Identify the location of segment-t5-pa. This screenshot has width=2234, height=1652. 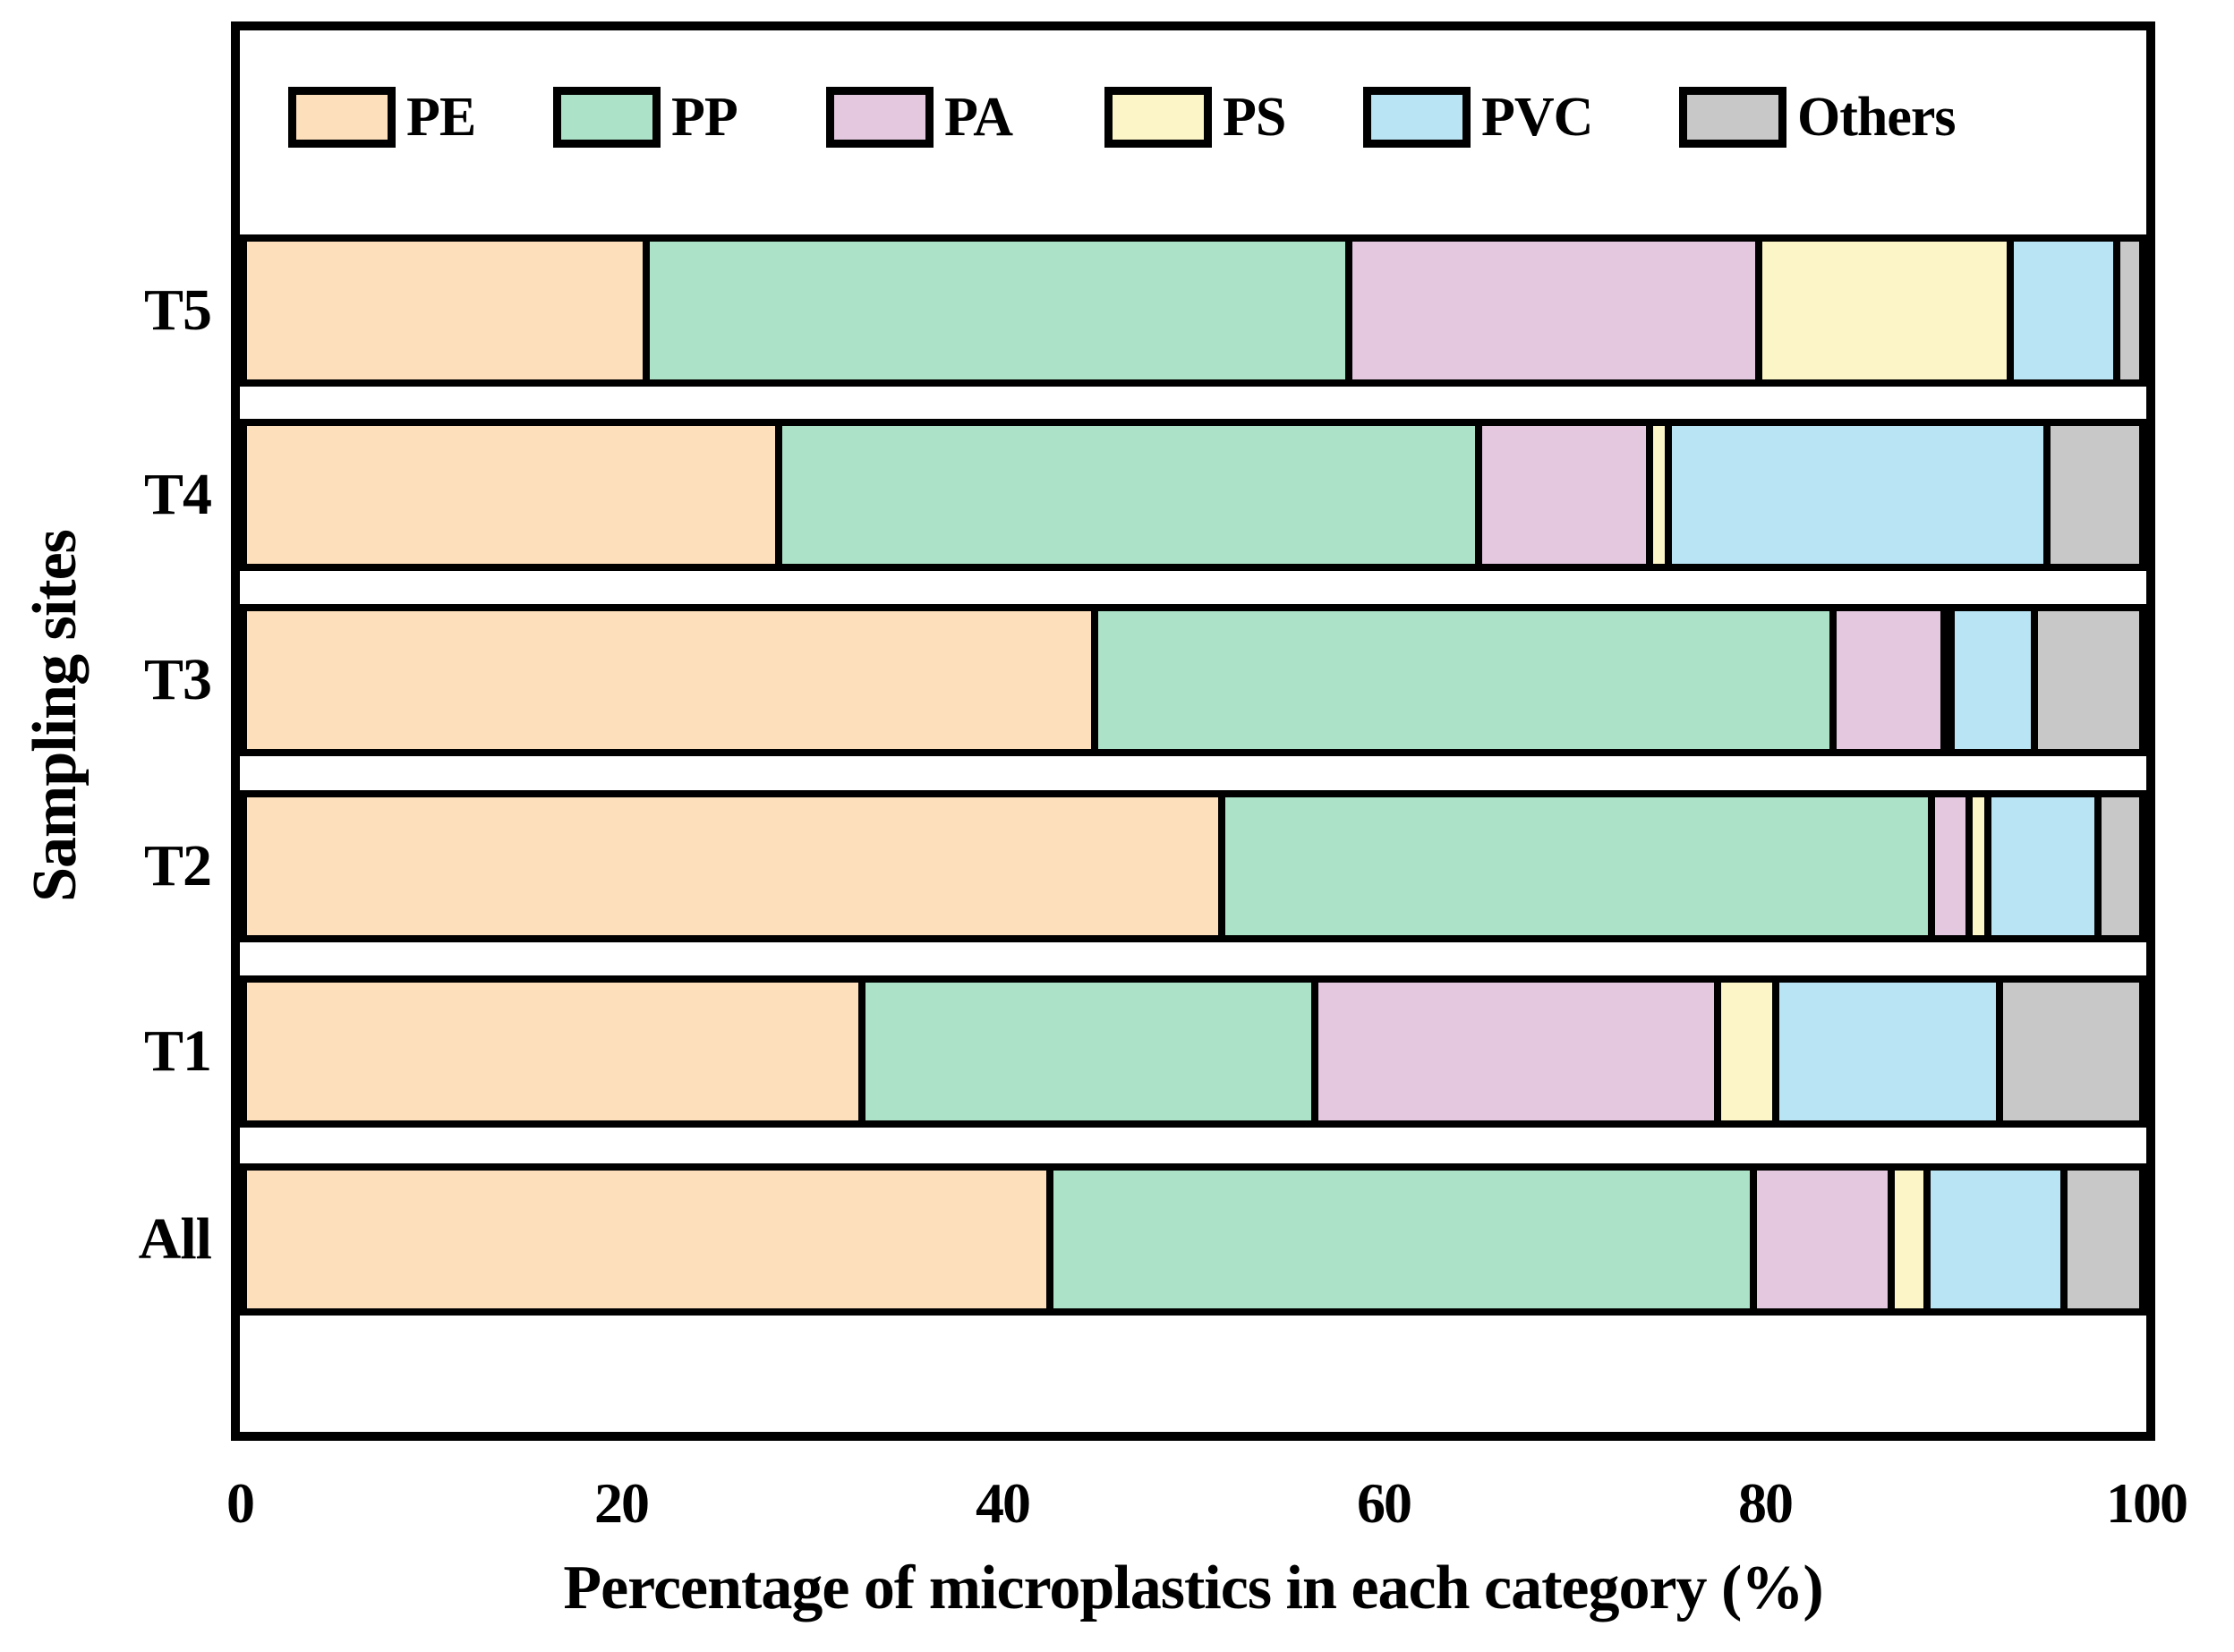
(1557, 310).